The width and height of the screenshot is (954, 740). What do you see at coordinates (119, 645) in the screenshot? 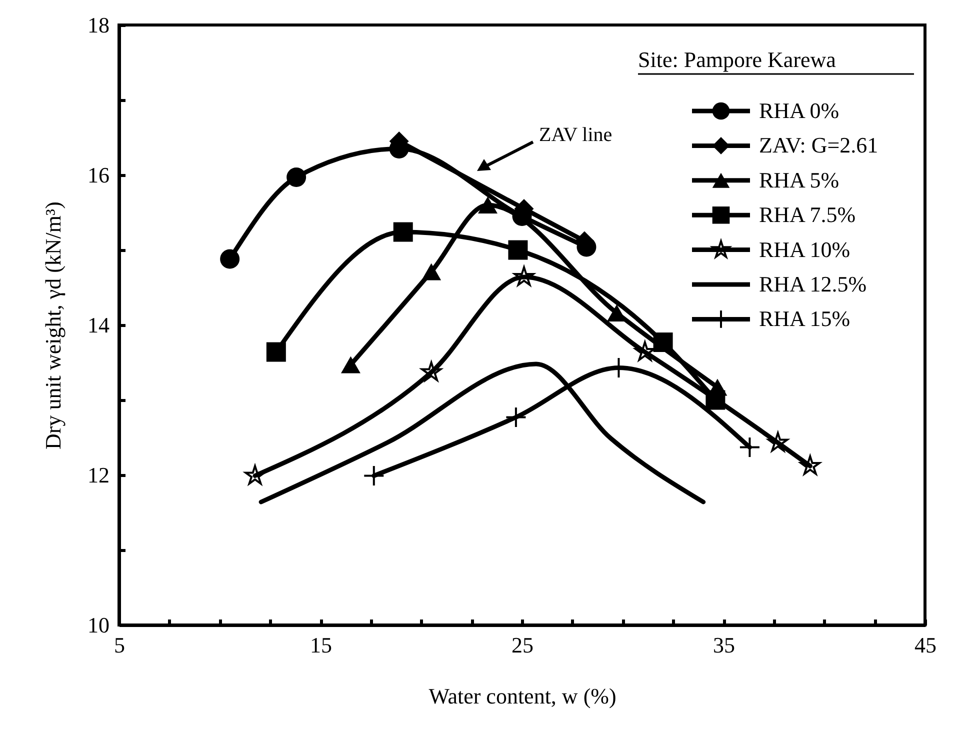
I see `x-tick-label: 5` at bounding box center [119, 645].